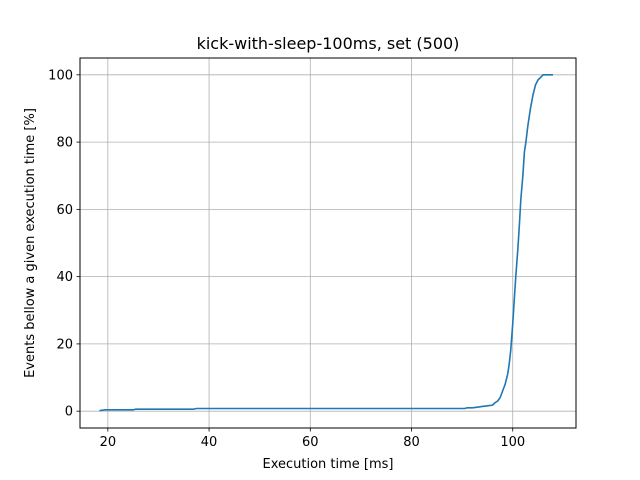 The image size is (640, 480). I want to click on y-tick-label: 20, so click(64, 344).